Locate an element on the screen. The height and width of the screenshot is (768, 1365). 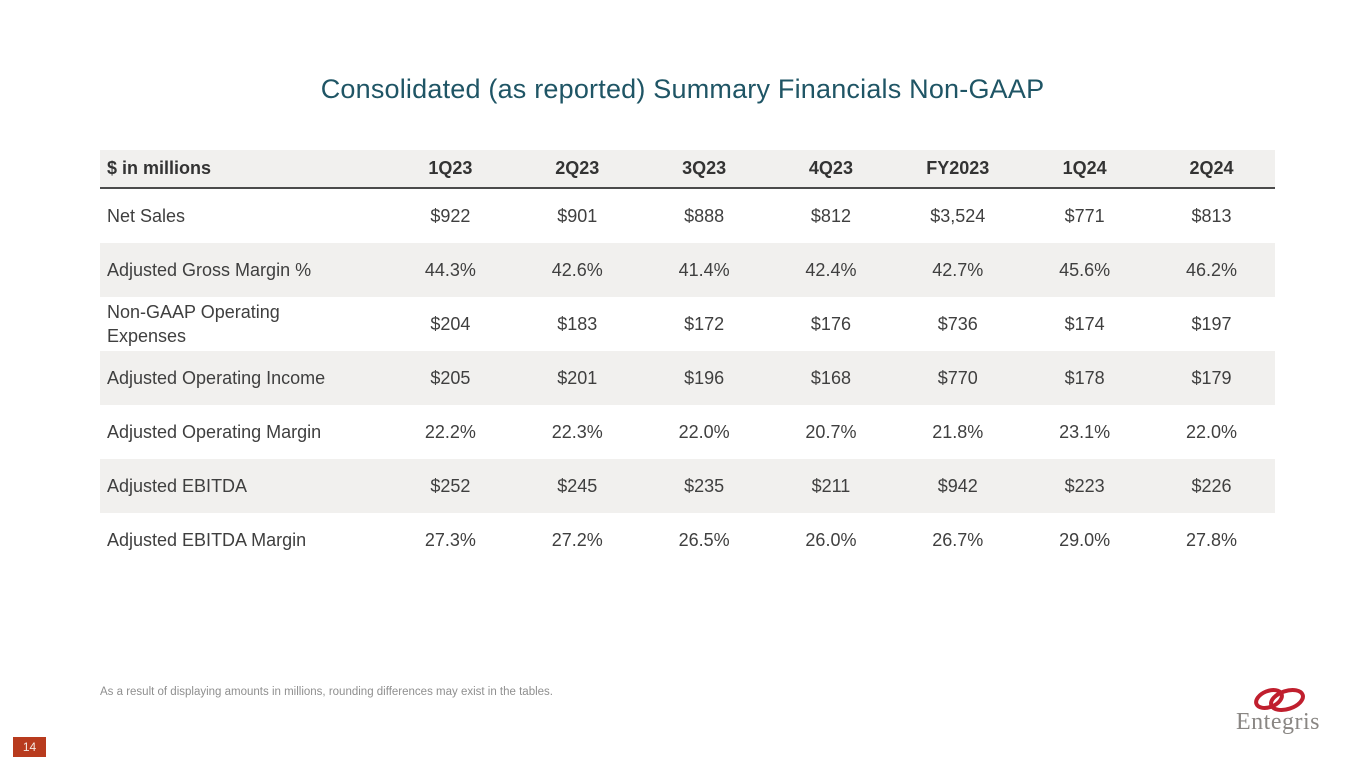
cell-value: 22.3% is located at coordinates (577, 431).